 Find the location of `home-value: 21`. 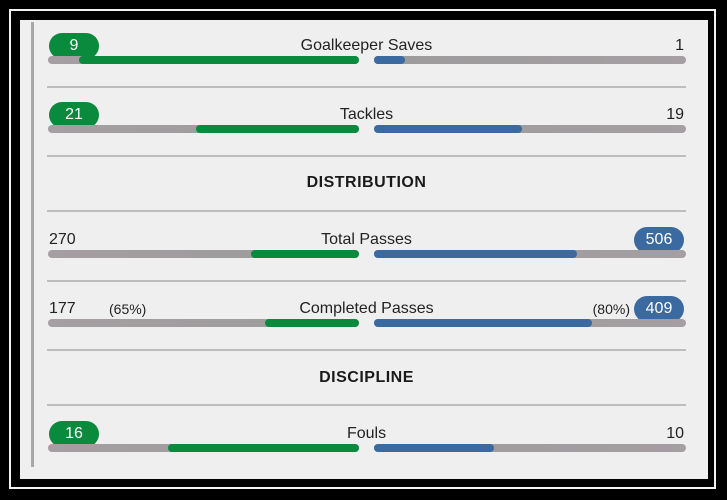

home-value: 21 is located at coordinates (74, 115).